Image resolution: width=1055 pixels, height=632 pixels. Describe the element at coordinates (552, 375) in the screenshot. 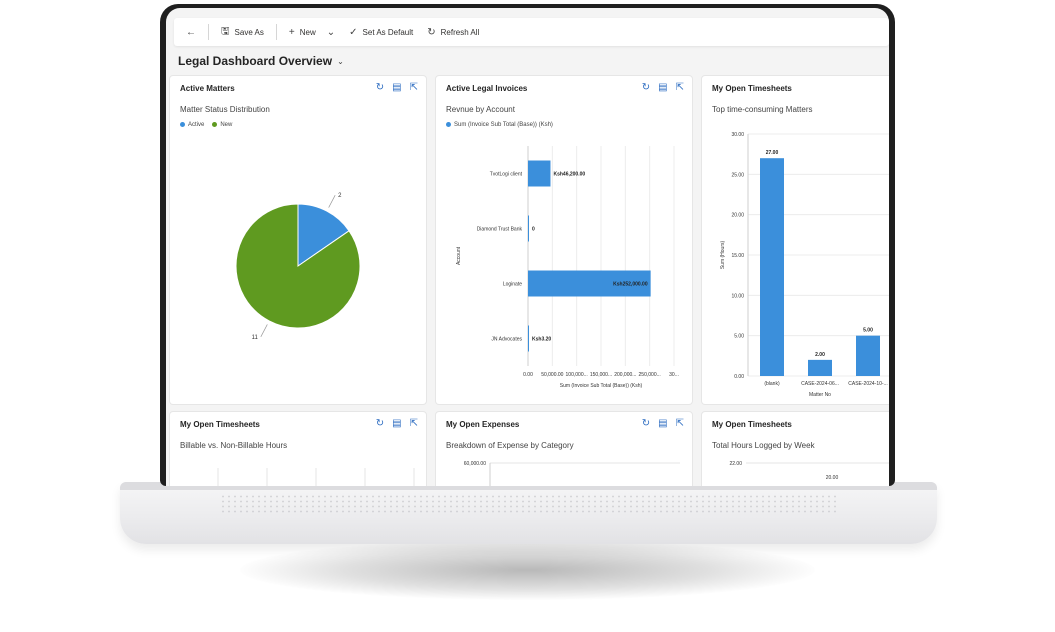

I see `x-tick-label: 50,000.00` at that location.